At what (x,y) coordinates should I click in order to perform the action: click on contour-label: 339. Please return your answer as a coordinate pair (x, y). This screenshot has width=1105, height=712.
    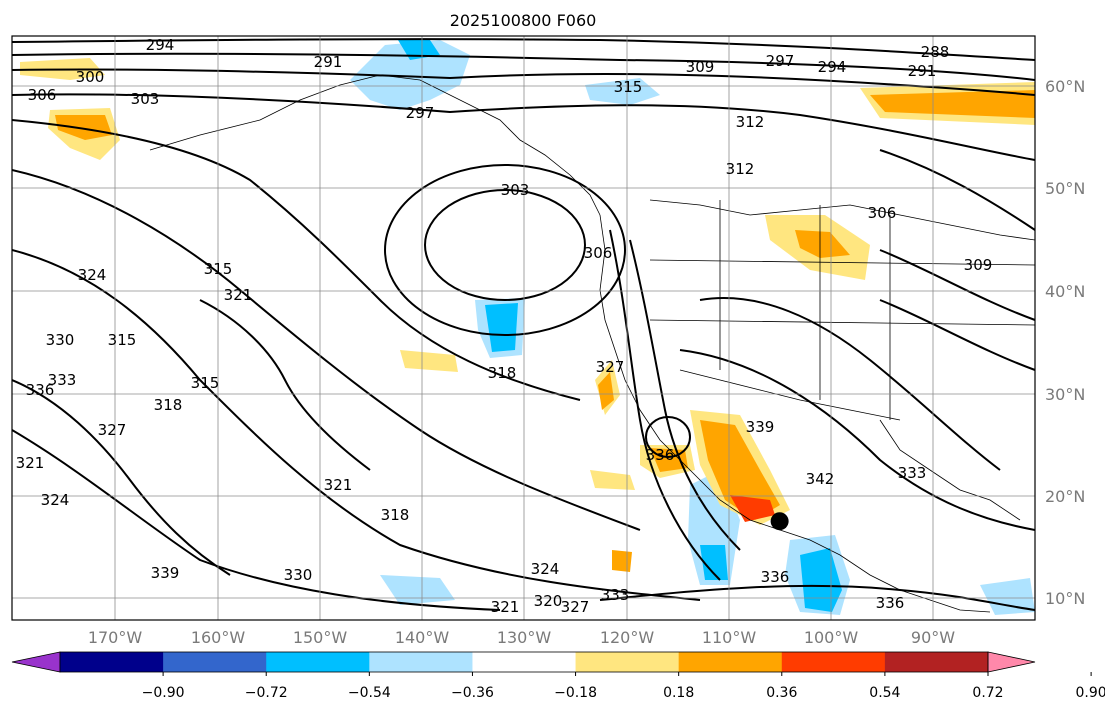
    Looking at the image, I should click on (165, 573).